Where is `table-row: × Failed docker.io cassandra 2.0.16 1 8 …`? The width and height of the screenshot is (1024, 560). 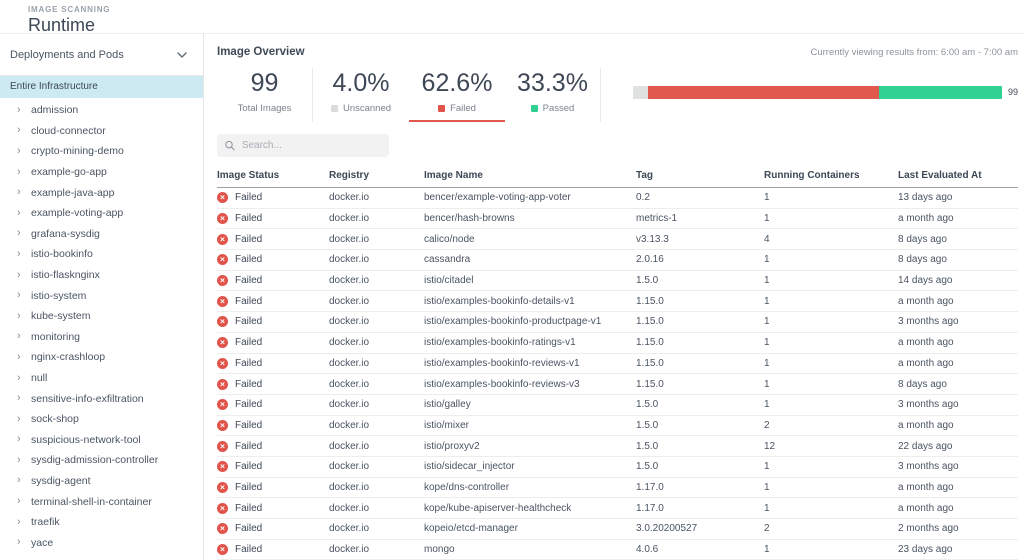
table-row: × Failed docker.io cassandra 2.0.16 1 8 … is located at coordinates (617, 260).